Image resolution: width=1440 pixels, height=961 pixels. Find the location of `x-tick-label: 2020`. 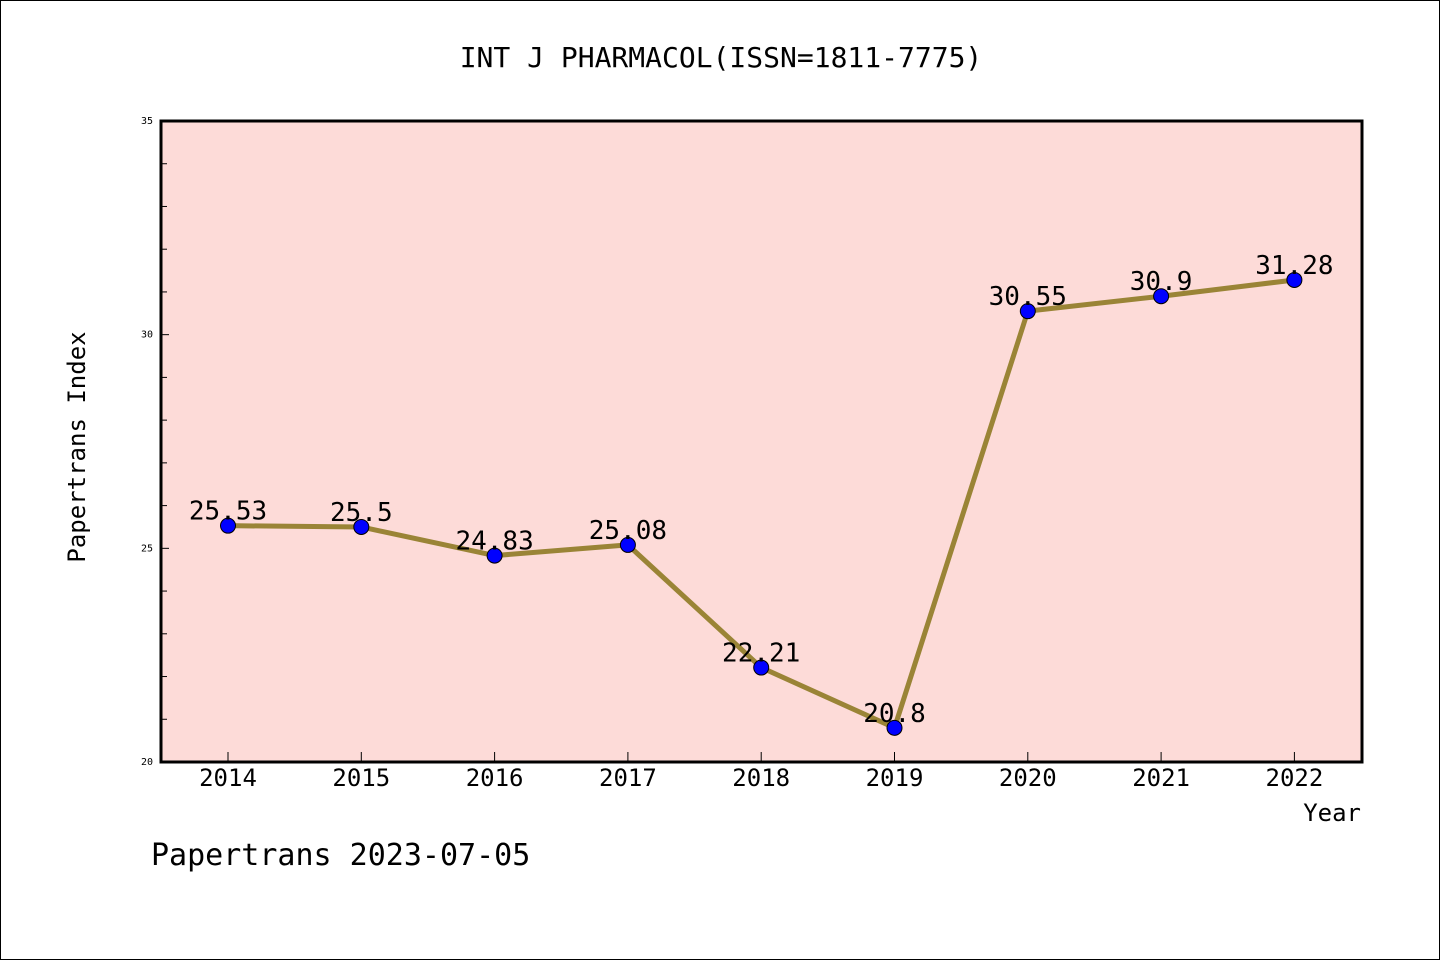

x-tick-label: 2020 is located at coordinates (1028, 778).